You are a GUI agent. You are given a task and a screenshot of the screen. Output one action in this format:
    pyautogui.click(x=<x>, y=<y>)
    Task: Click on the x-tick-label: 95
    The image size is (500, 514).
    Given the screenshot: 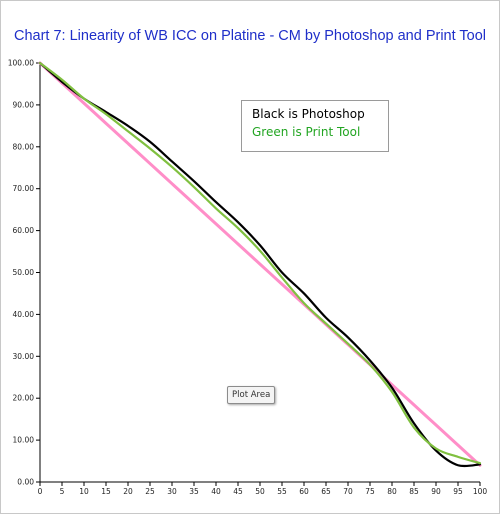 What is the action you would take?
    pyautogui.click(x=458, y=491)
    